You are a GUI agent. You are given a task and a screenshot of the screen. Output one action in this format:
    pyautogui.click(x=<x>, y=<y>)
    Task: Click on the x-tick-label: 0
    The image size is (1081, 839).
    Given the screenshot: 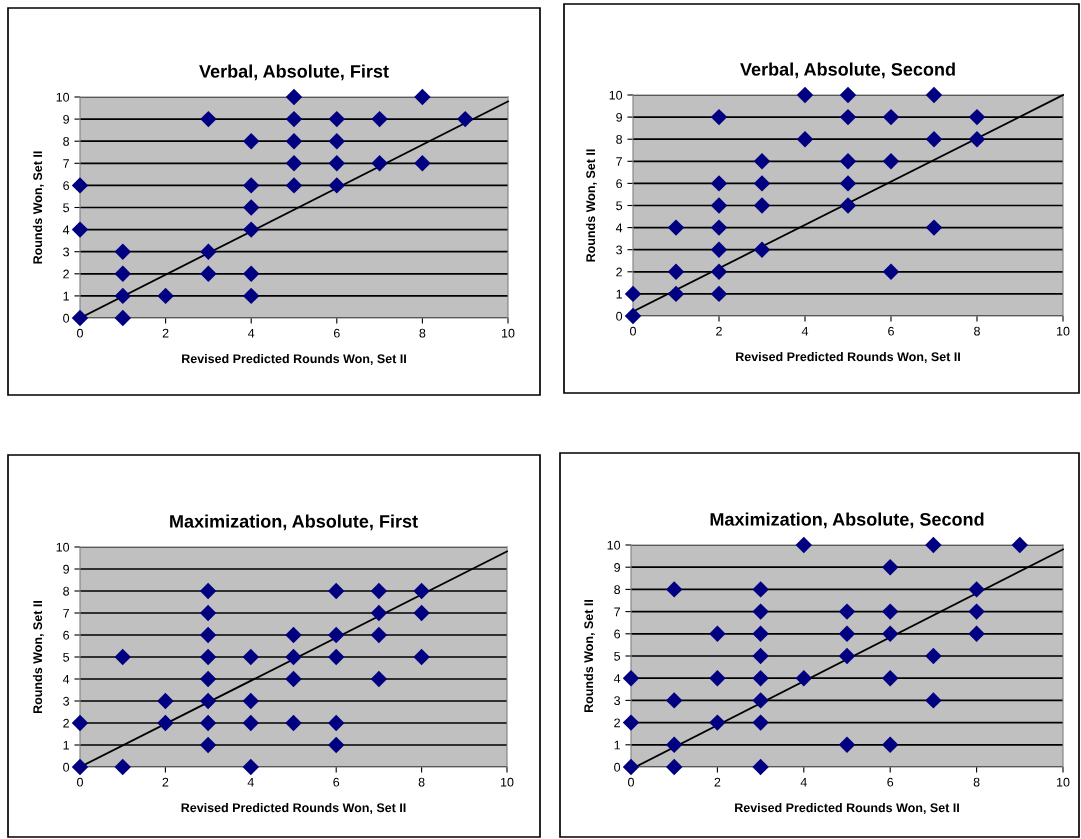 What is the action you would take?
    pyautogui.click(x=80, y=782)
    